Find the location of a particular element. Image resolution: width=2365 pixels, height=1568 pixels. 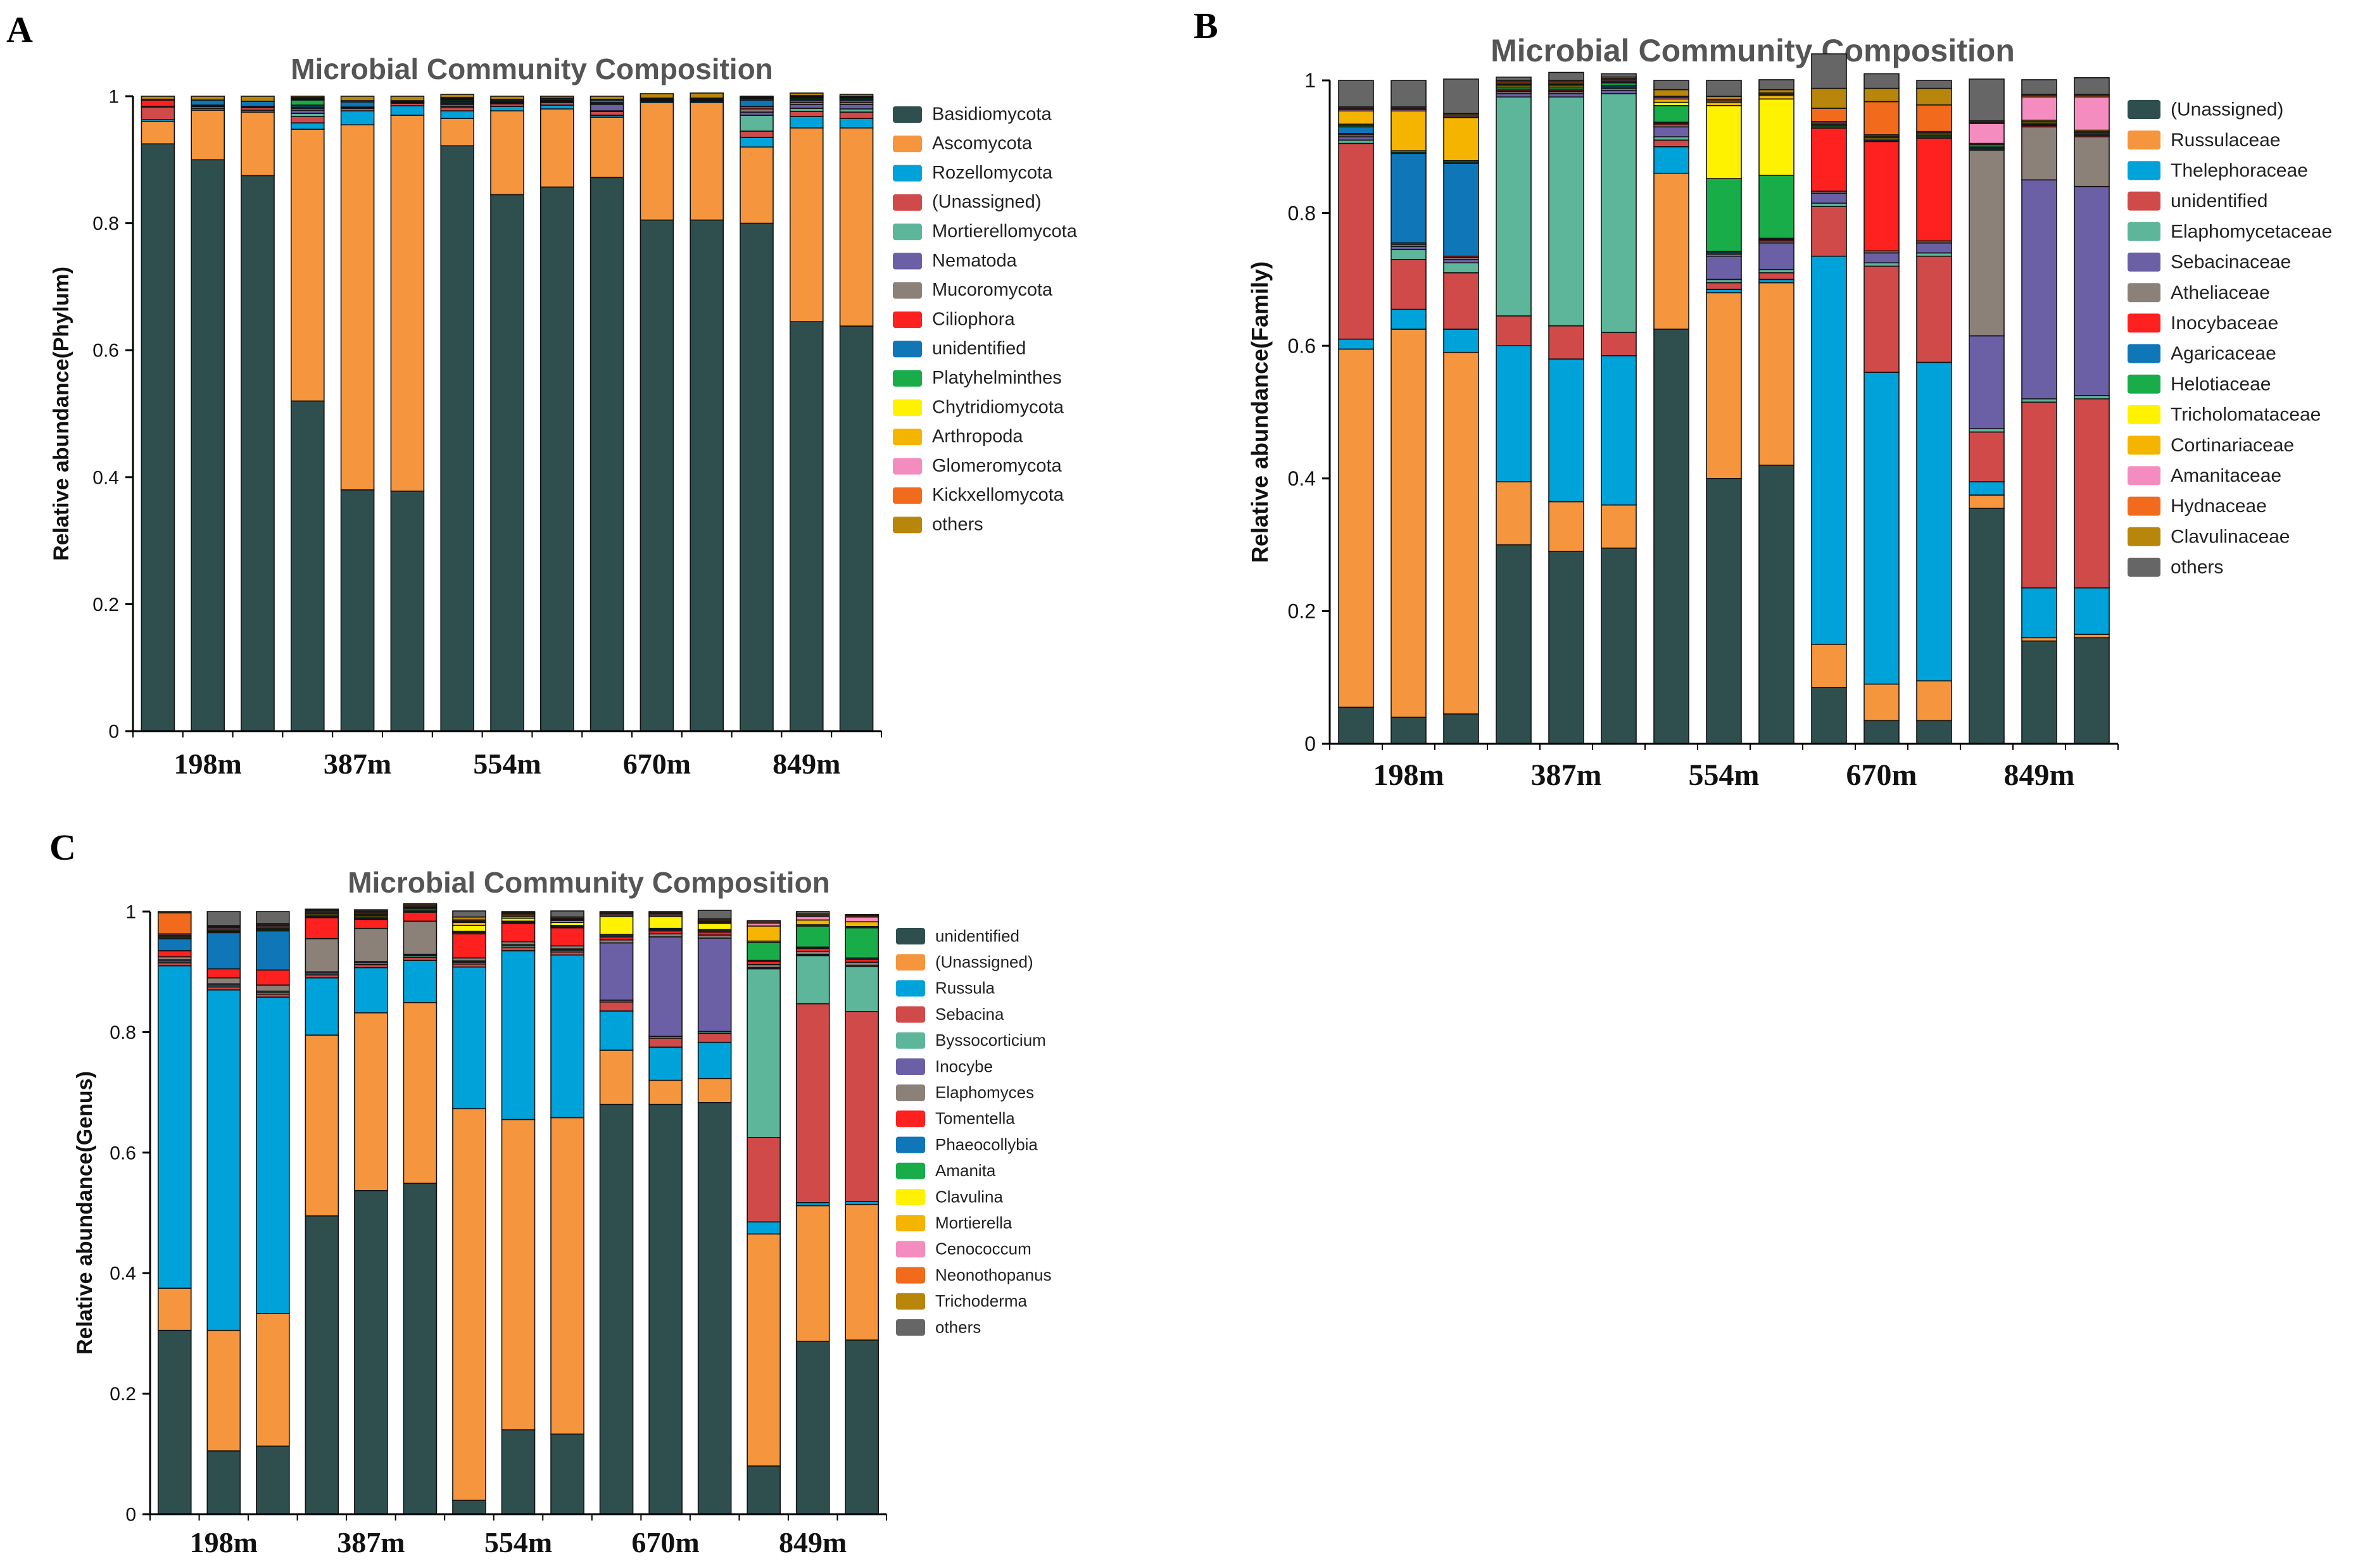

bar-segment--unassigned--2 is located at coordinates (223, 1390).